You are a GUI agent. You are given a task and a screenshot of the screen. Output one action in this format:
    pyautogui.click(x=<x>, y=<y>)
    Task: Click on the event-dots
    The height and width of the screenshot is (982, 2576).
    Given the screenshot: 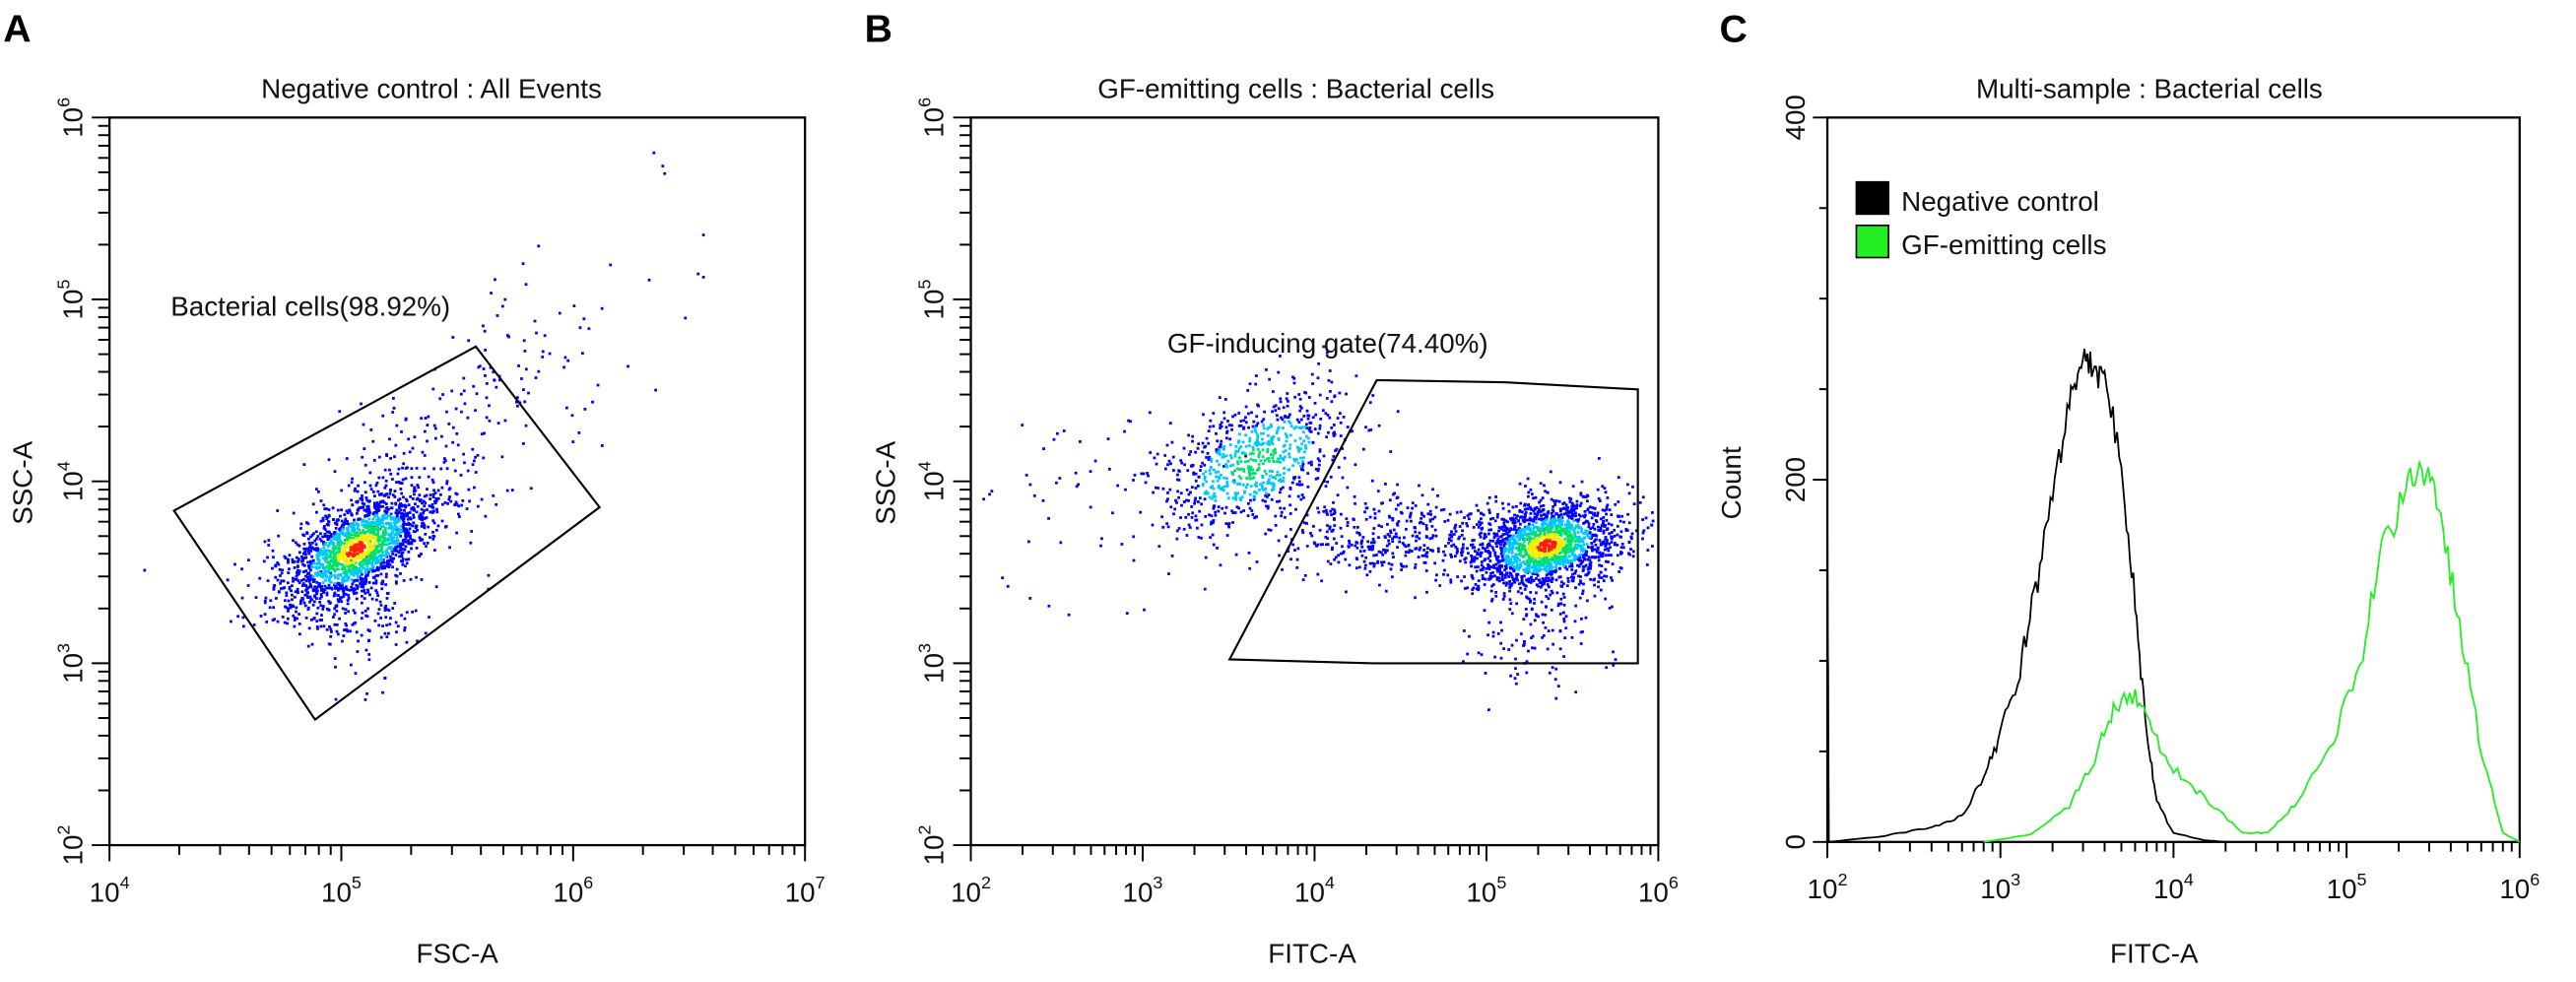 What is the action you would take?
    pyautogui.click(x=424, y=426)
    